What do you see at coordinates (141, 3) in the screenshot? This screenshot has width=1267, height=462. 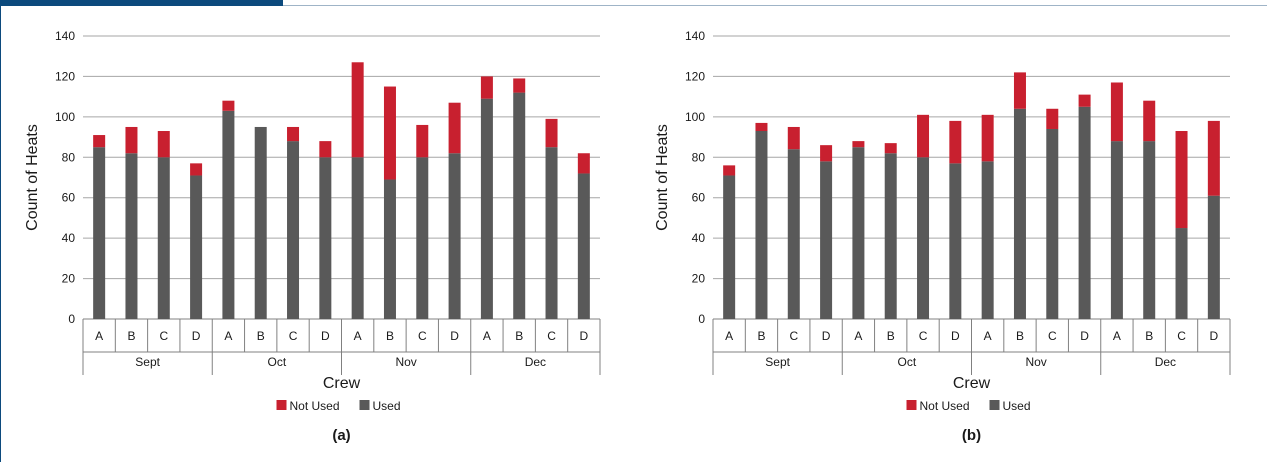 I see `frame-accent-bar` at bounding box center [141, 3].